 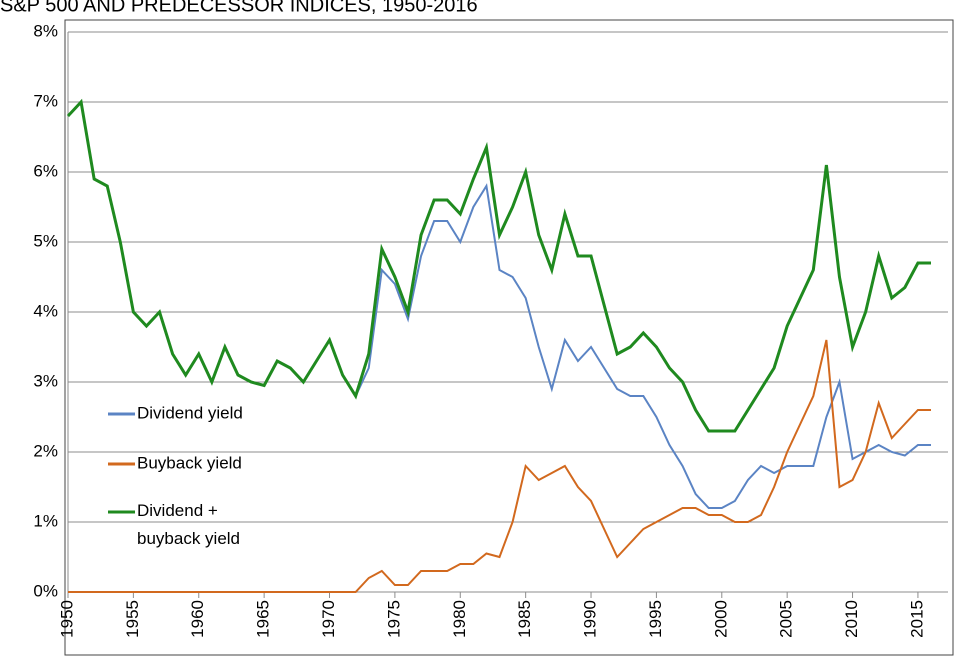 I want to click on y-tick-label: 6%, so click(x=45, y=170).